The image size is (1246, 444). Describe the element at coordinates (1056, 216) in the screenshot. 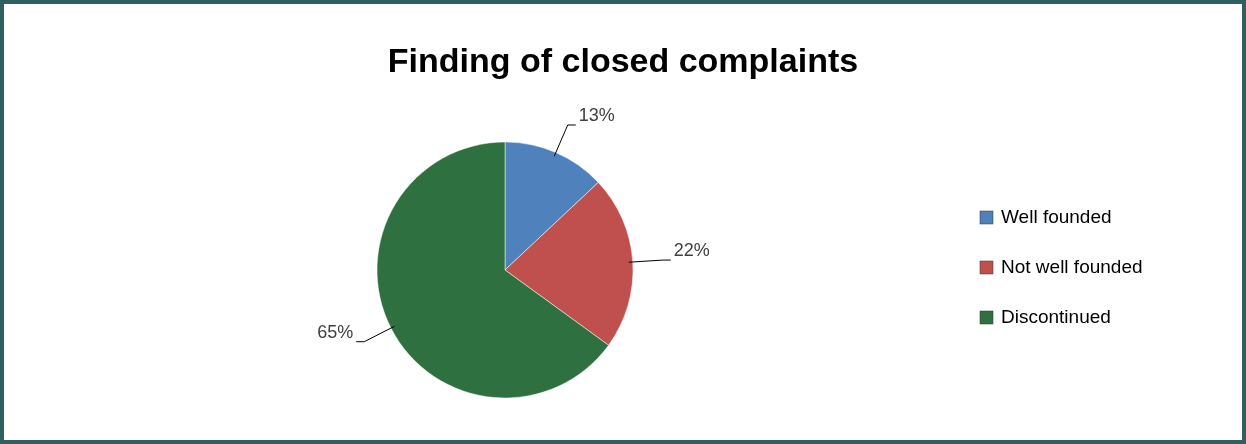

I see `legend-label: Well founded` at that location.